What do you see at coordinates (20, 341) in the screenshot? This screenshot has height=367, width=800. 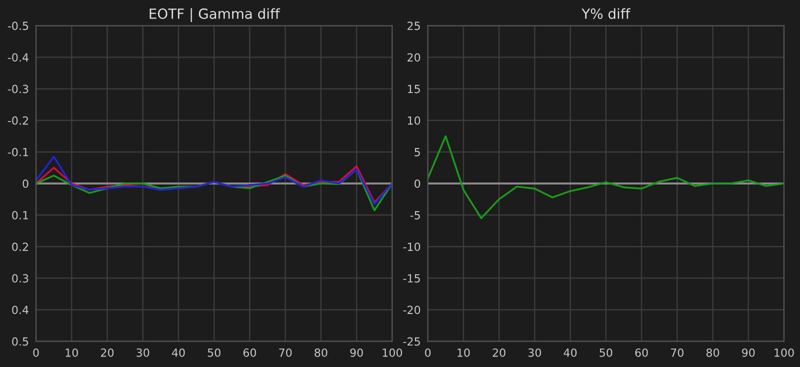 I see `y-tick-label: 0.5` at bounding box center [20, 341].